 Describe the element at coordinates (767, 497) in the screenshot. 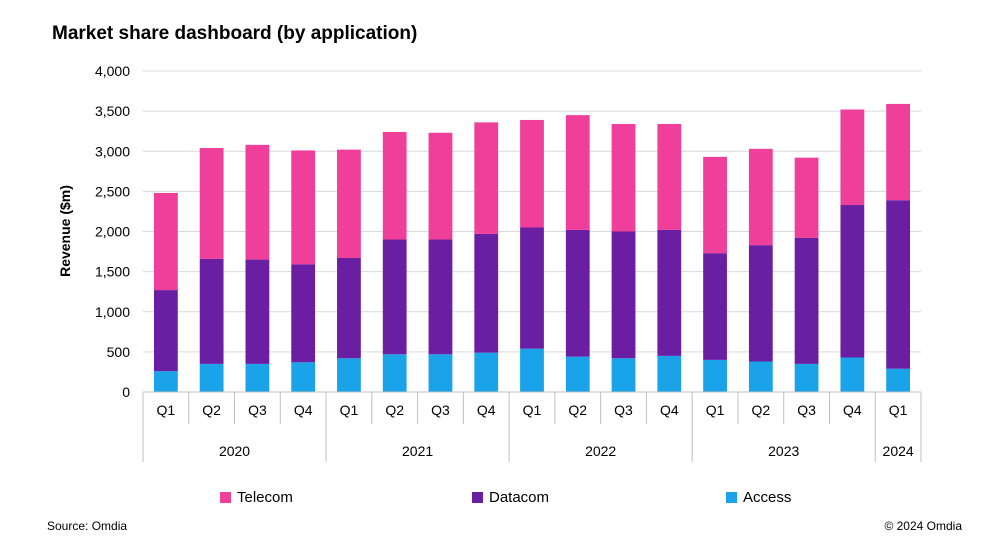

I see `legend-label-access: Access` at that location.